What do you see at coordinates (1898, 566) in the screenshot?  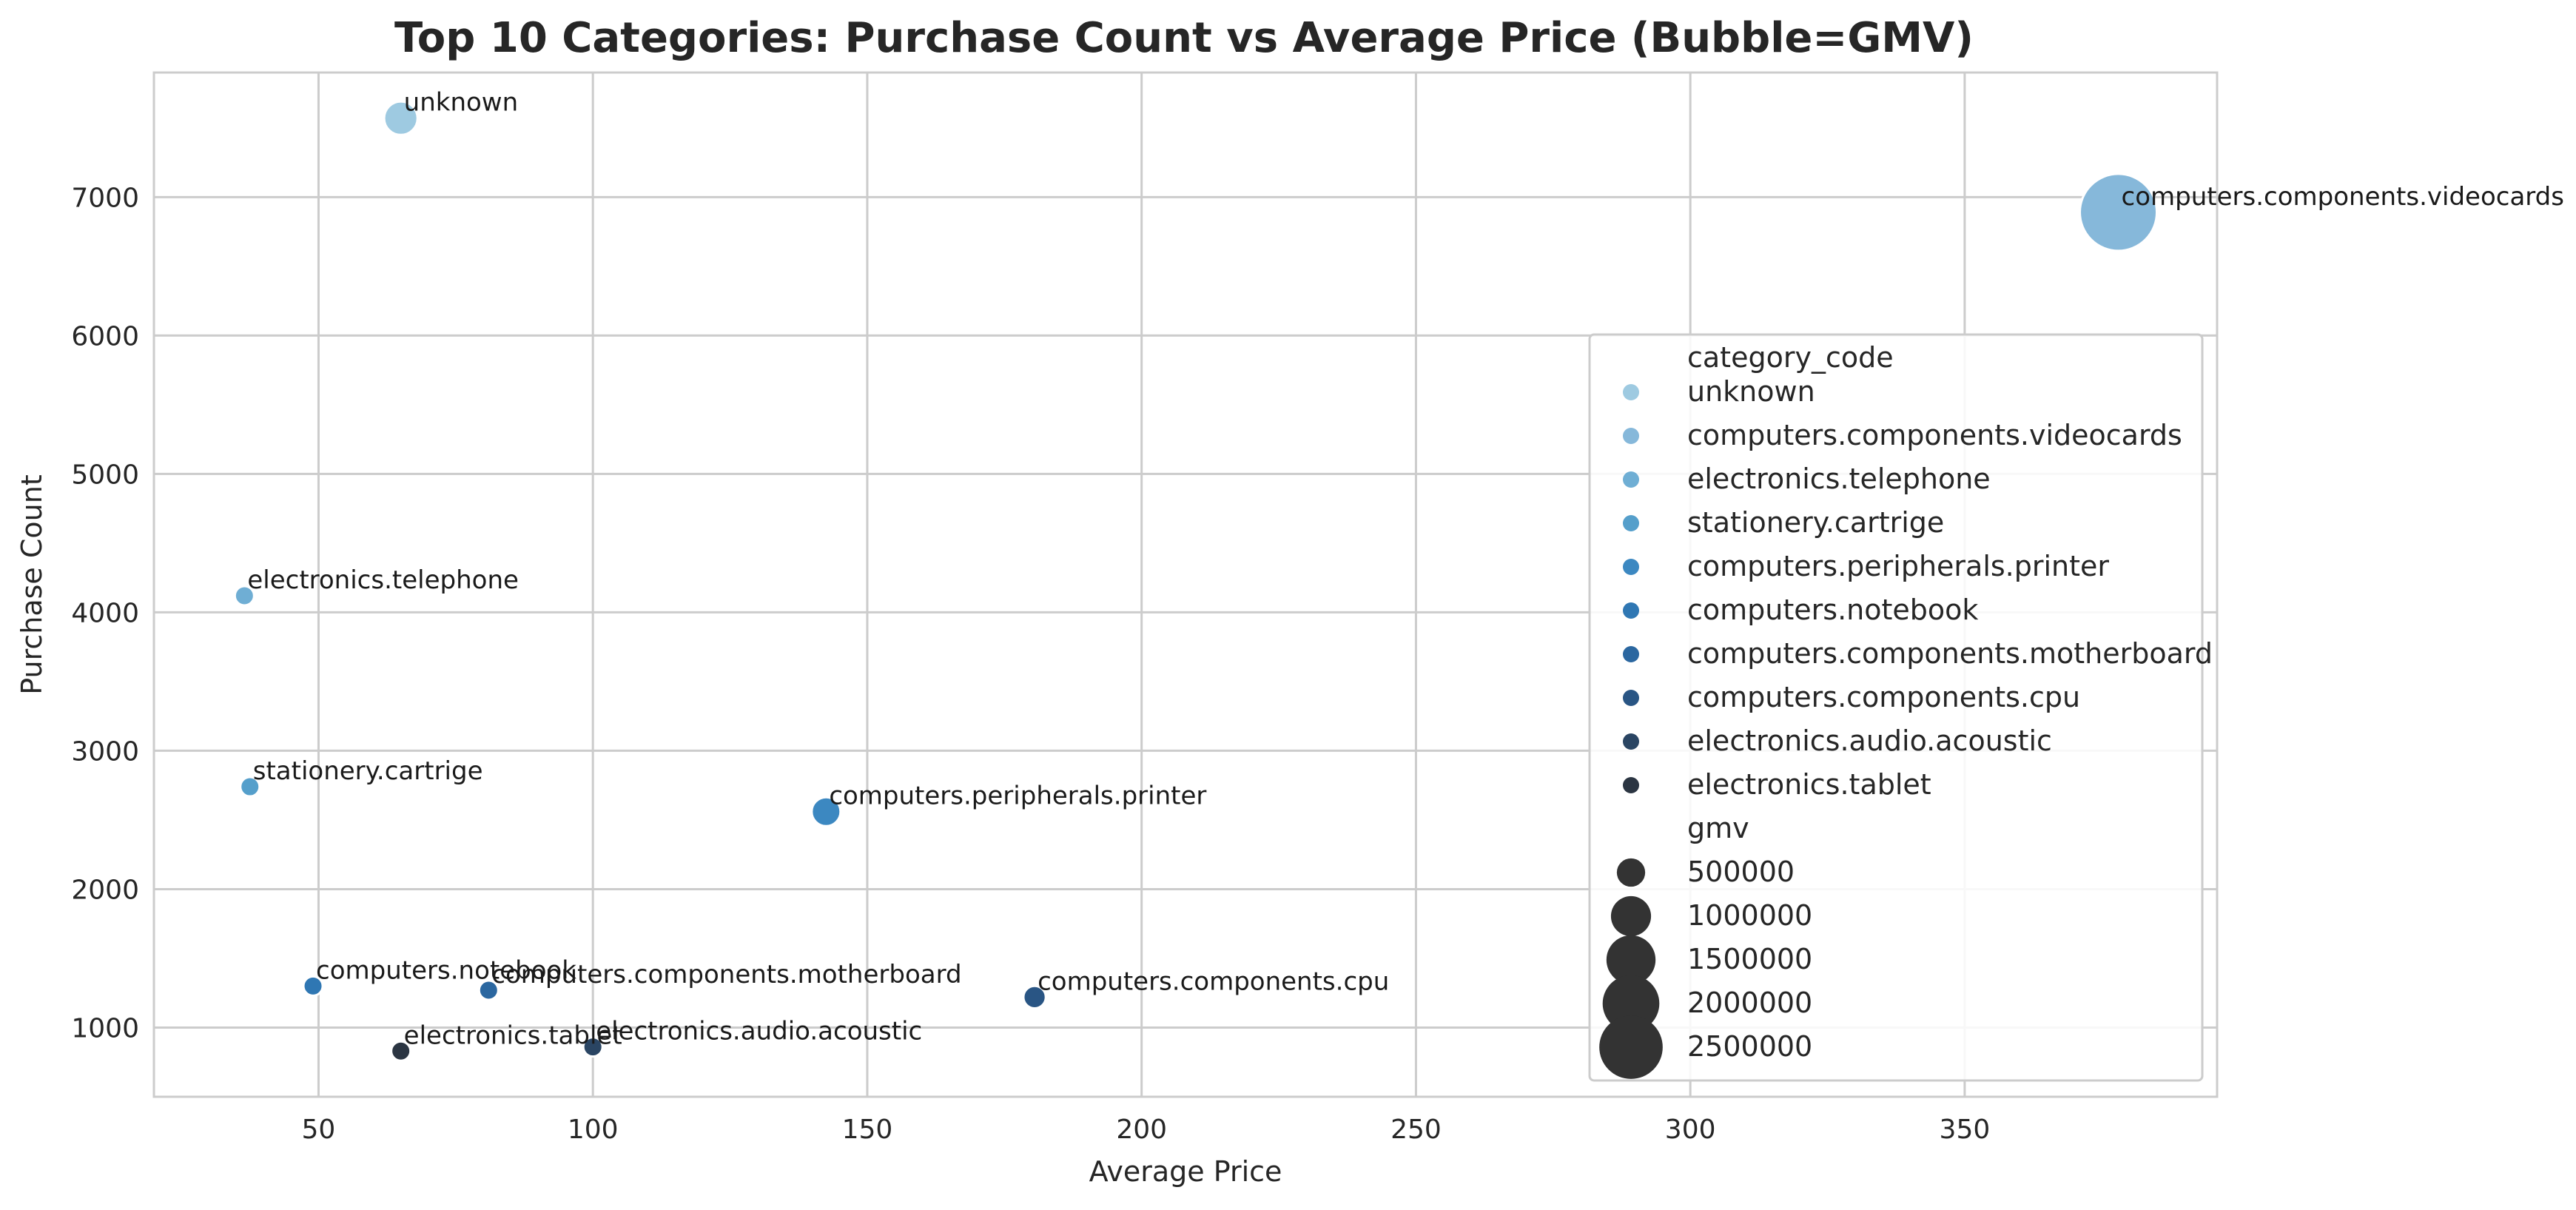 I see `legend-category-label: computers.peripherals.printer` at bounding box center [1898, 566].